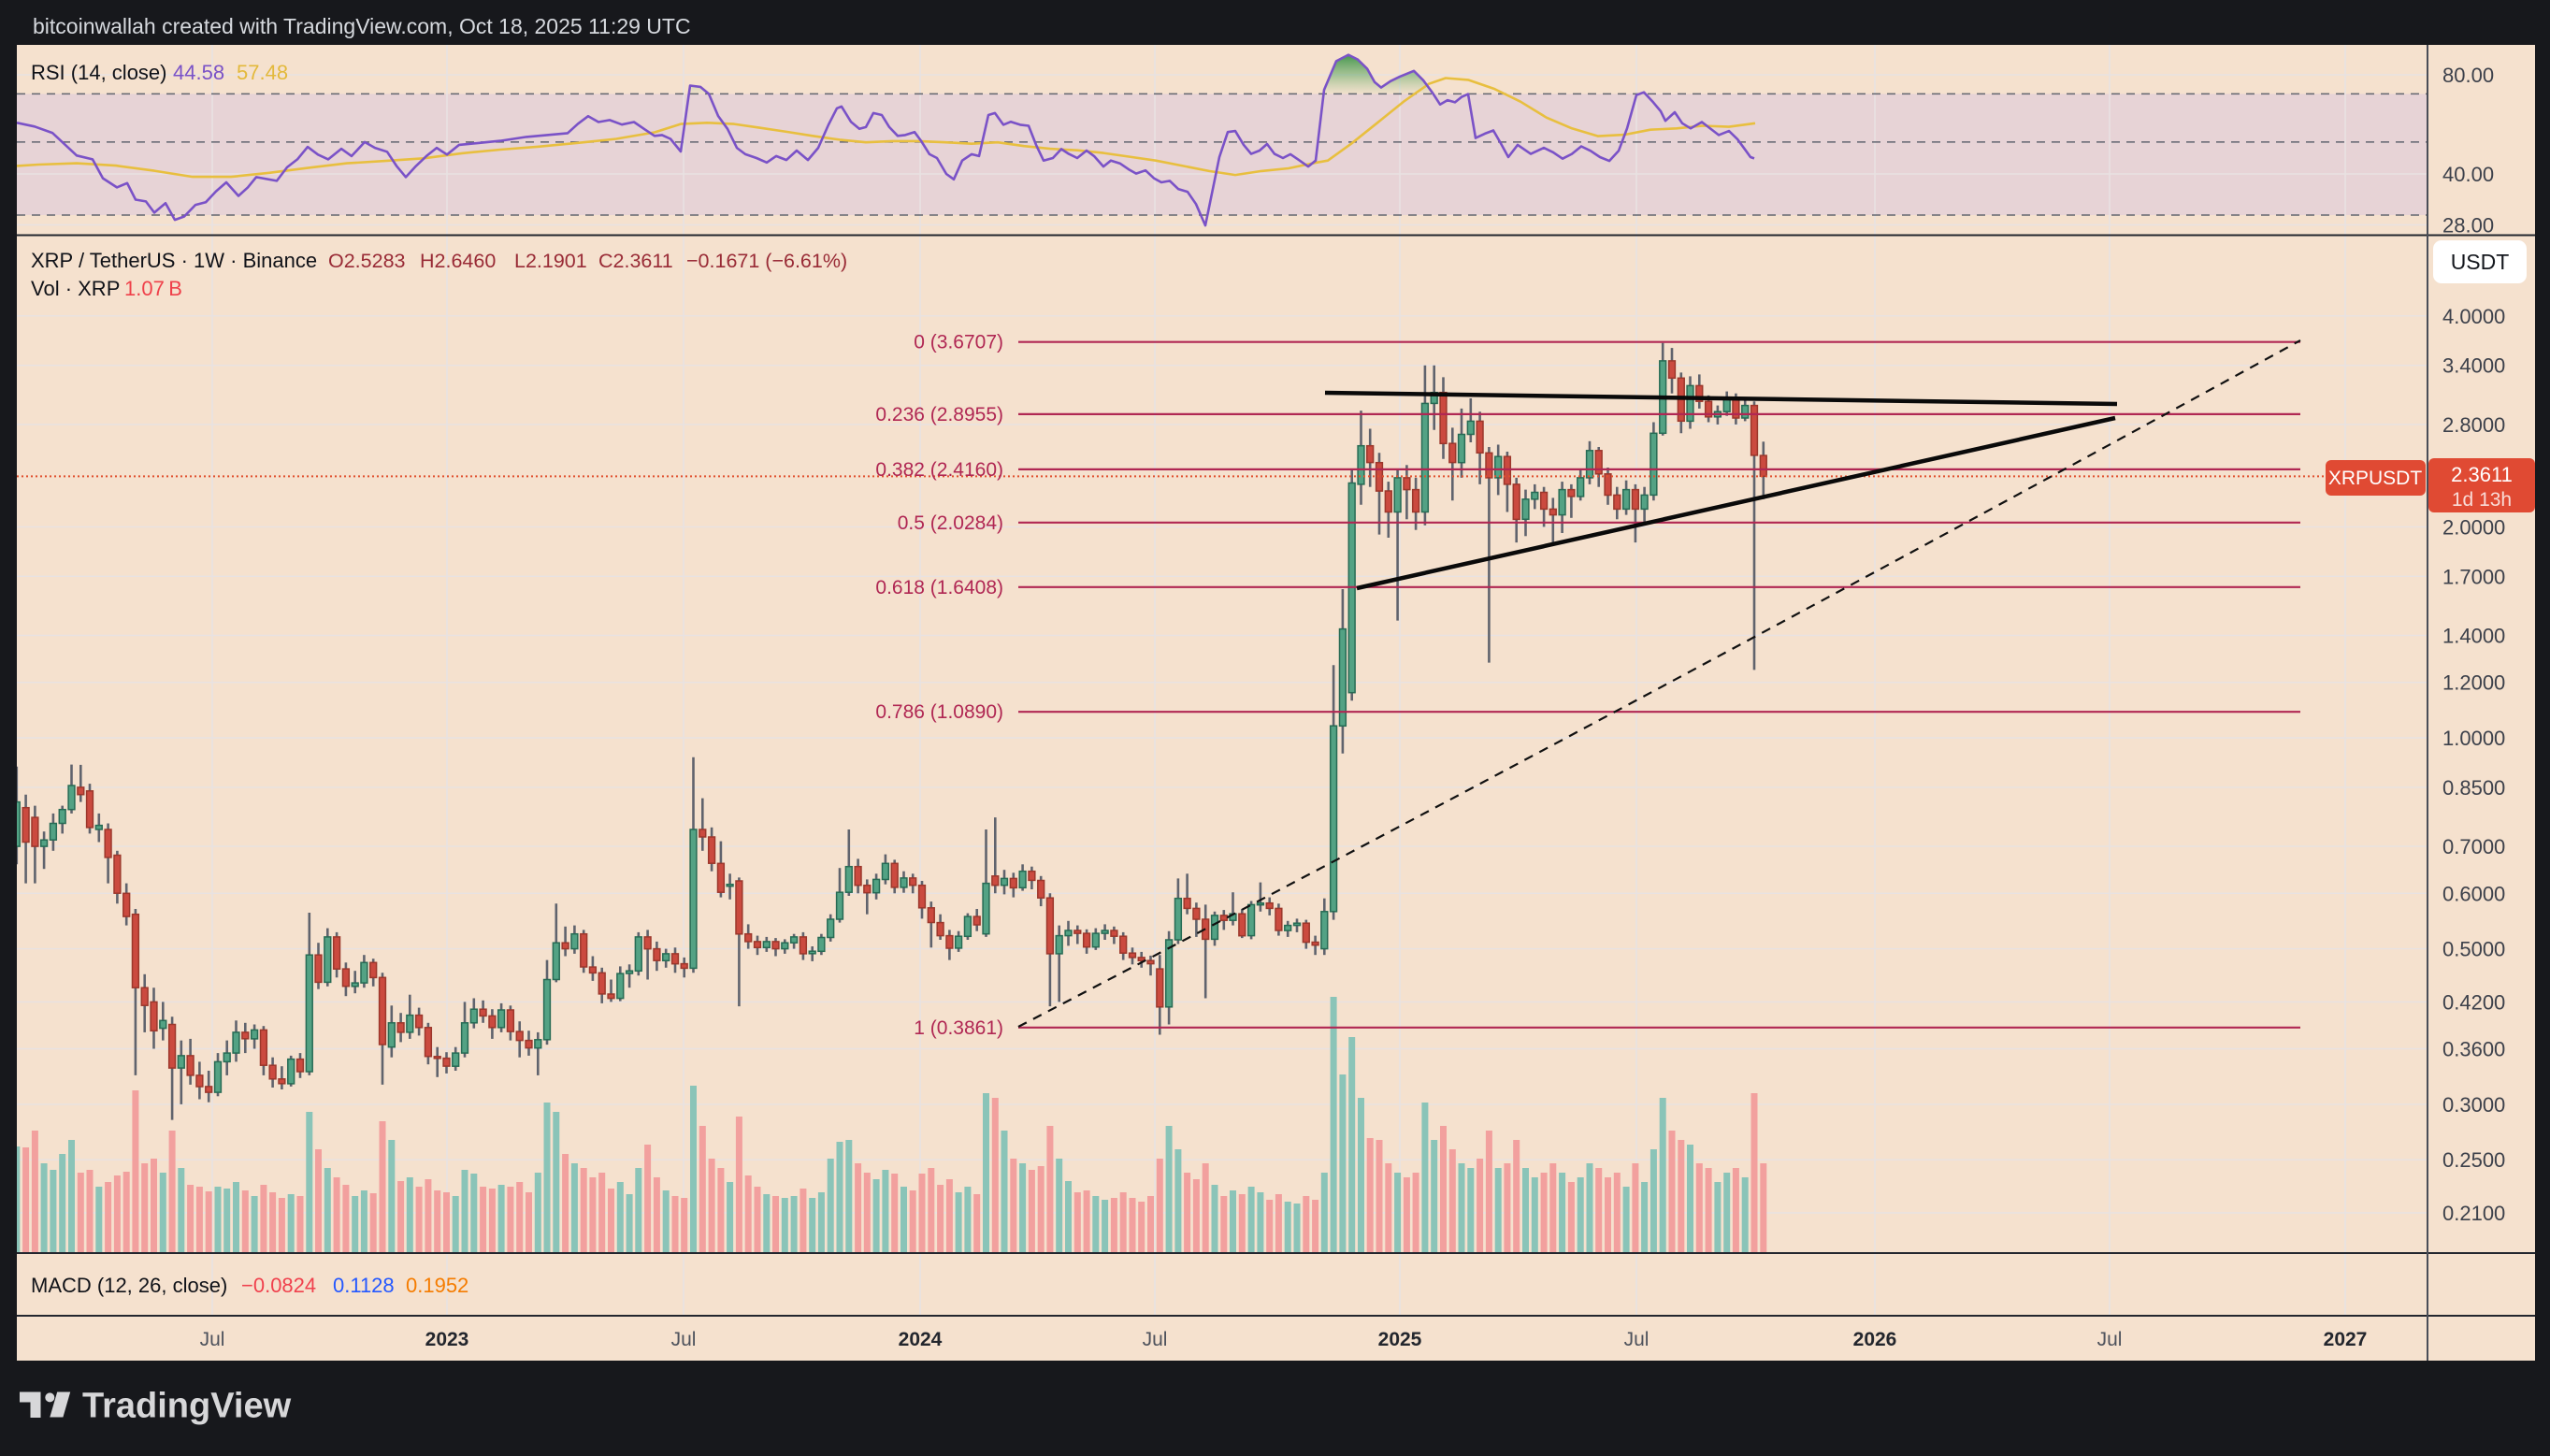 This screenshot has width=2550, height=1456. Describe the element at coordinates (367, 261) in the screenshot. I see `svg-text: O2.5283` at that location.